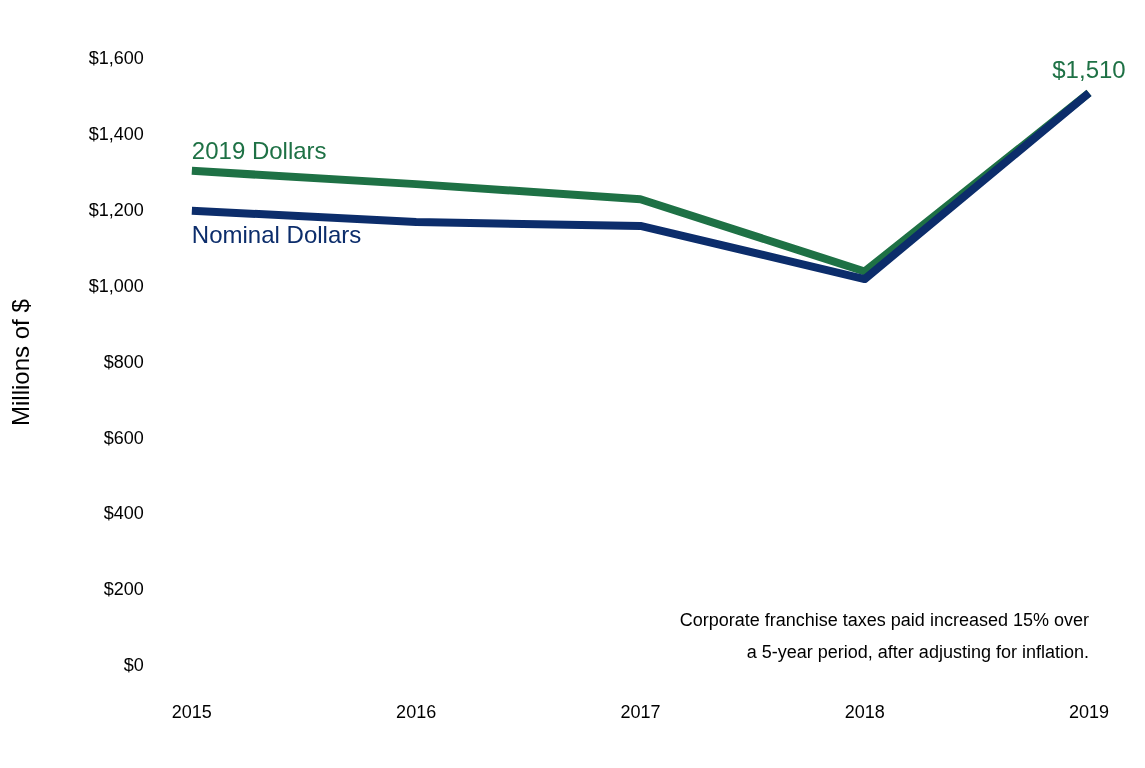  What do you see at coordinates (123, 437) in the screenshot?
I see `y-tick-label: $600` at bounding box center [123, 437].